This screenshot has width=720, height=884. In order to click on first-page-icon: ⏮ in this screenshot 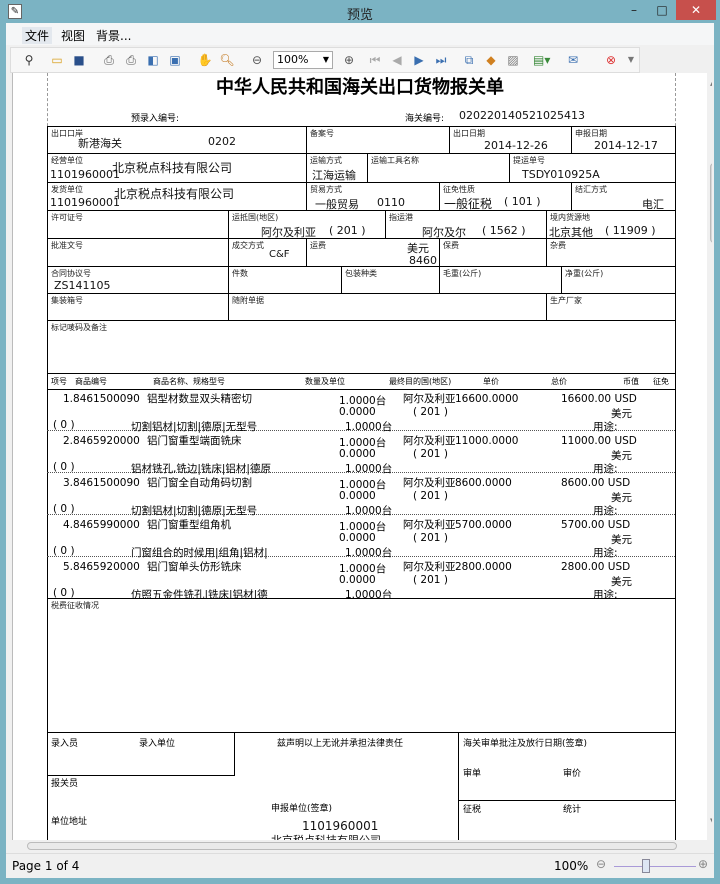, I will do `click(375, 60)`.